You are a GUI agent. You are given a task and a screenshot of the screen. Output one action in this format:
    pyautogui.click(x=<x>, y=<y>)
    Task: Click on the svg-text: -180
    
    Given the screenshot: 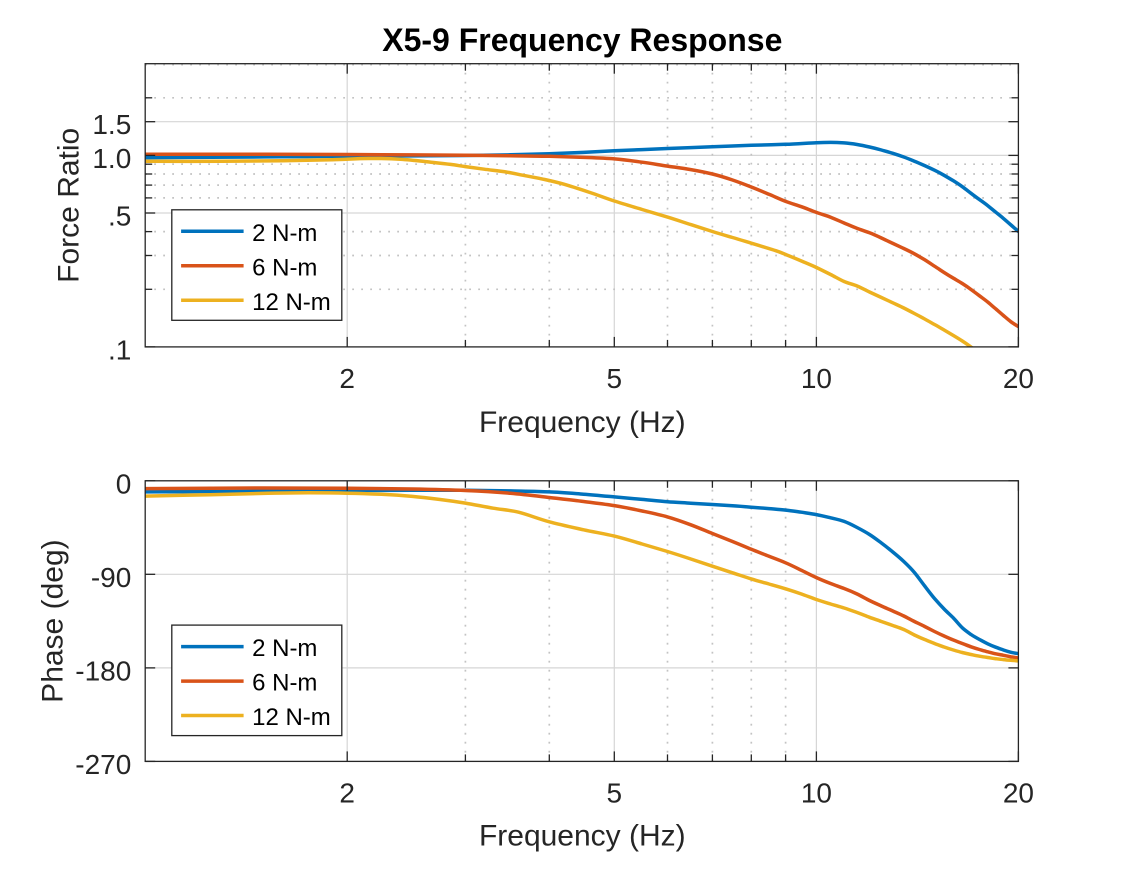 What is the action you would take?
    pyautogui.click(x=103, y=670)
    